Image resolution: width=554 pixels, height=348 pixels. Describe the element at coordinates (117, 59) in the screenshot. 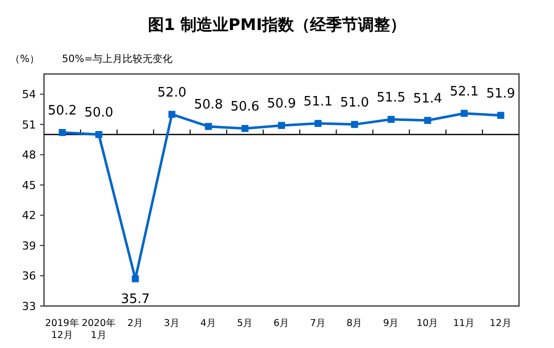

I see `text: 50%=与上月比较无变化` at that location.